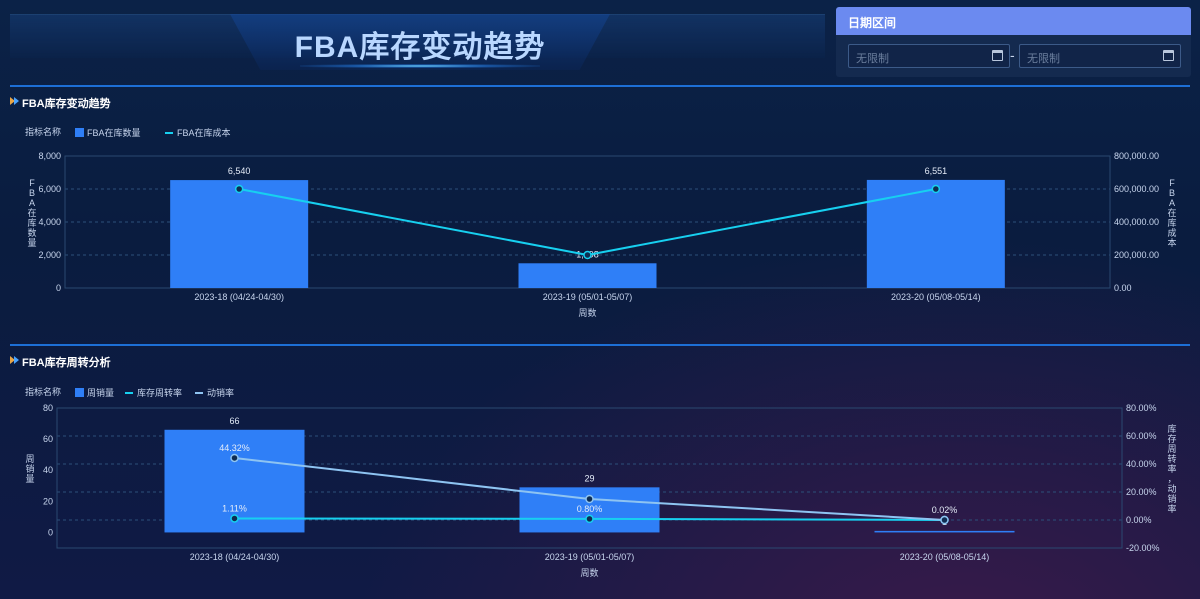 This screenshot has width=1200, height=599. Describe the element at coordinates (1013, 21) in the screenshot. I see `date-range-label: 日期区间` at that location.